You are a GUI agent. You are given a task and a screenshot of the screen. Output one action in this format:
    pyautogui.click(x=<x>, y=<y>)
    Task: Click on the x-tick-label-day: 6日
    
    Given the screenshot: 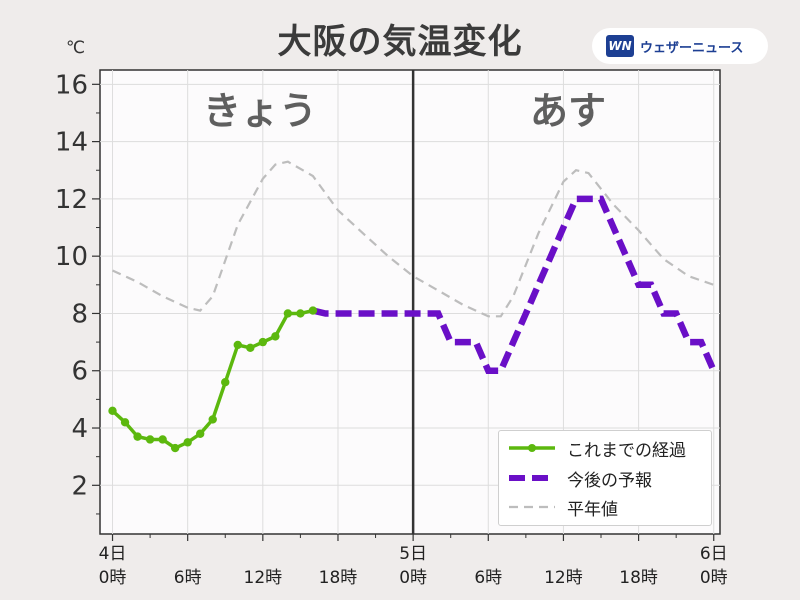 What is the action you would take?
    pyautogui.click(x=714, y=554)
    